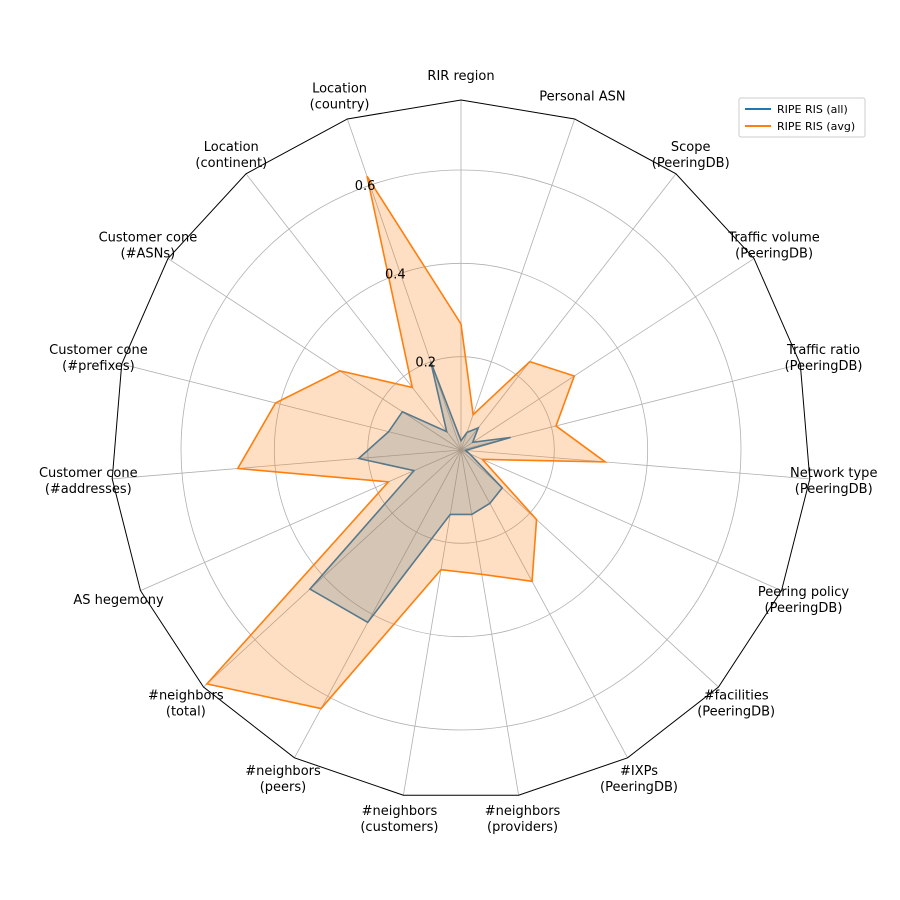 This screenshot has width=900, height=900. I want to click on legend-label-series-1: RIPE RIS (avg), so click(816, 126).